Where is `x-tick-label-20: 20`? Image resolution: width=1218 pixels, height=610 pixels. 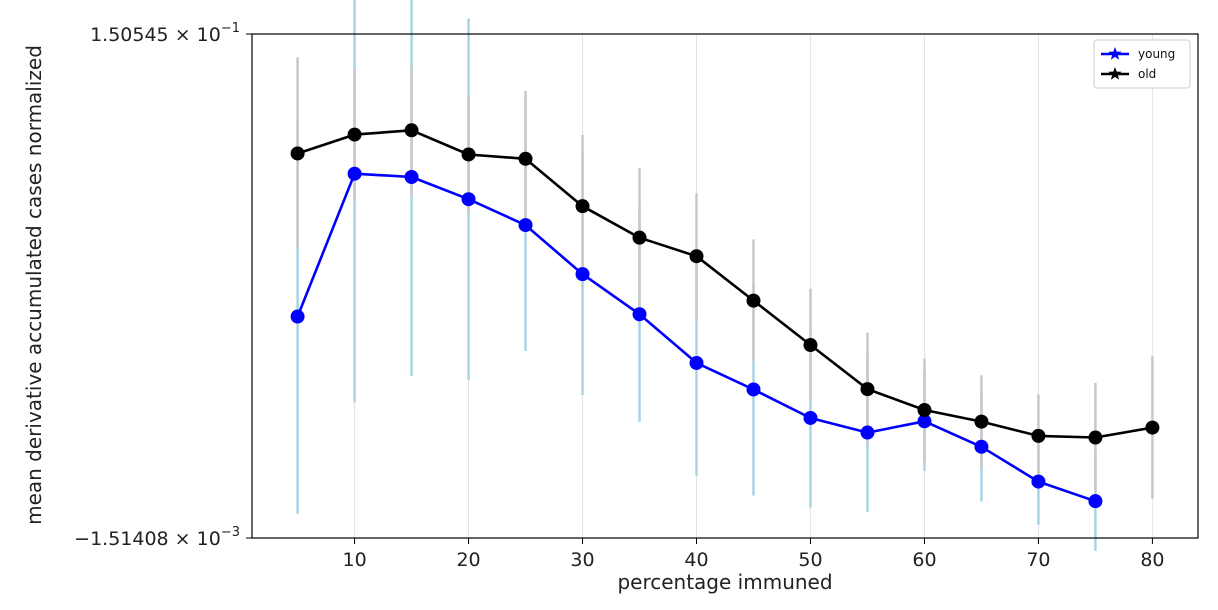
x-tick-label-20: 20 is located at coordinates (468, 560).